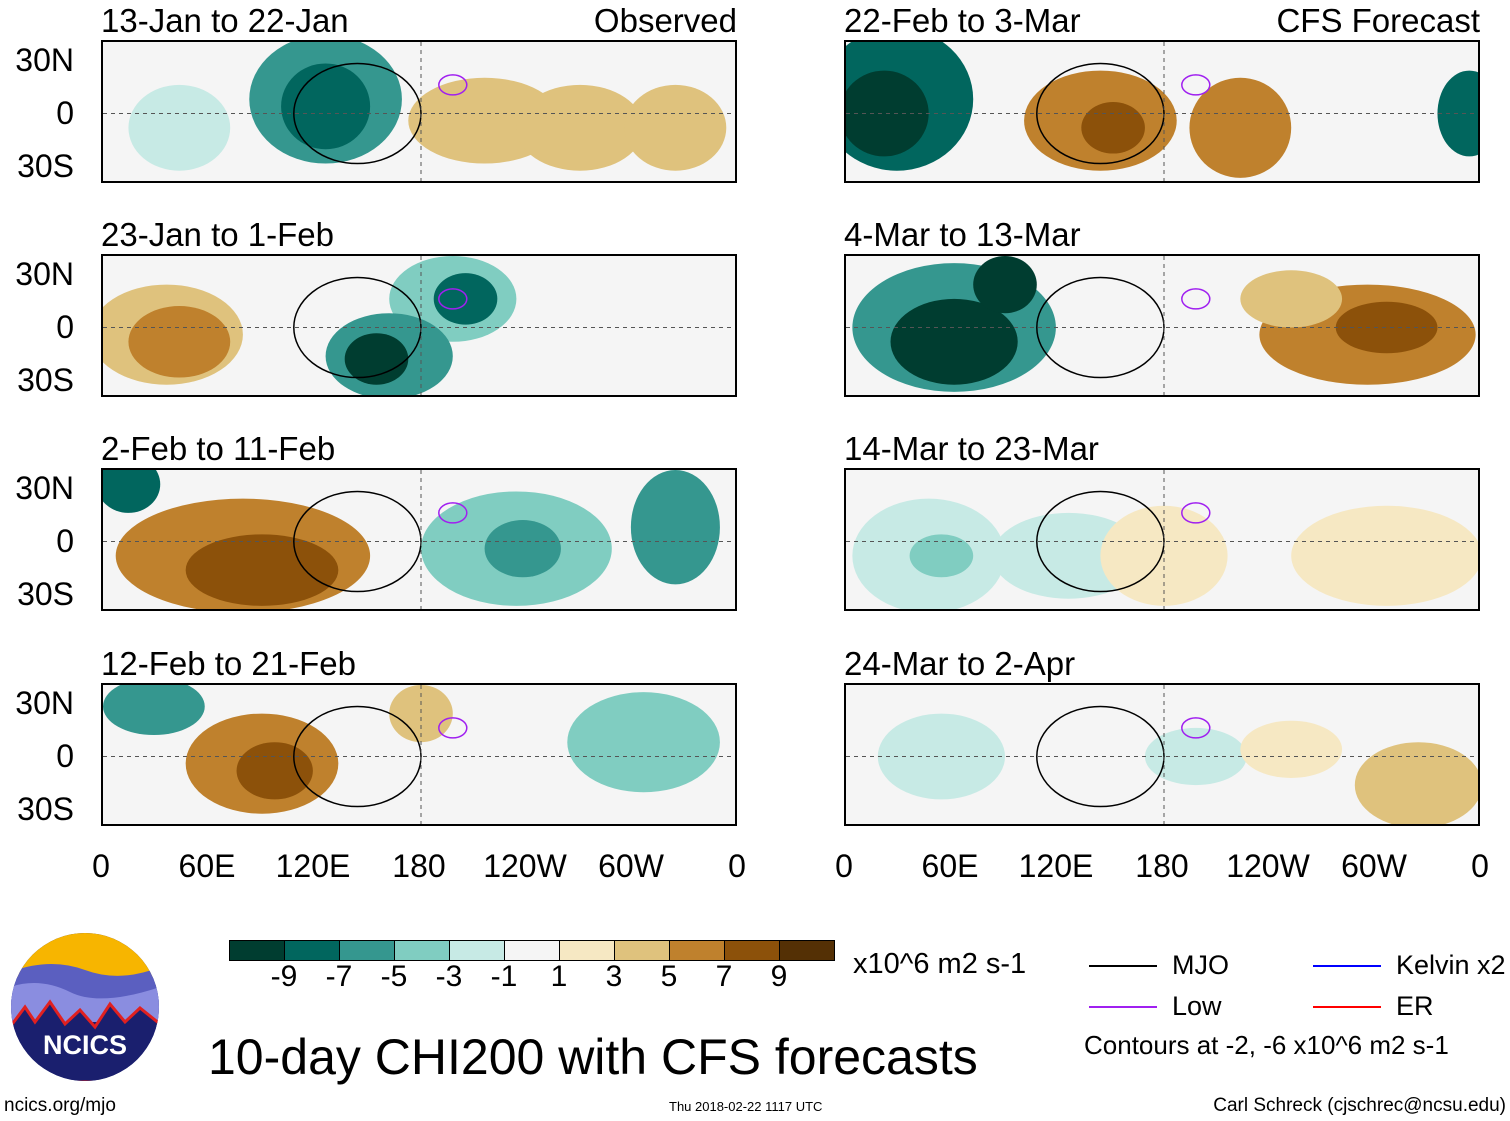  I want to click on legend-label: ER, so click(1415, 1006).